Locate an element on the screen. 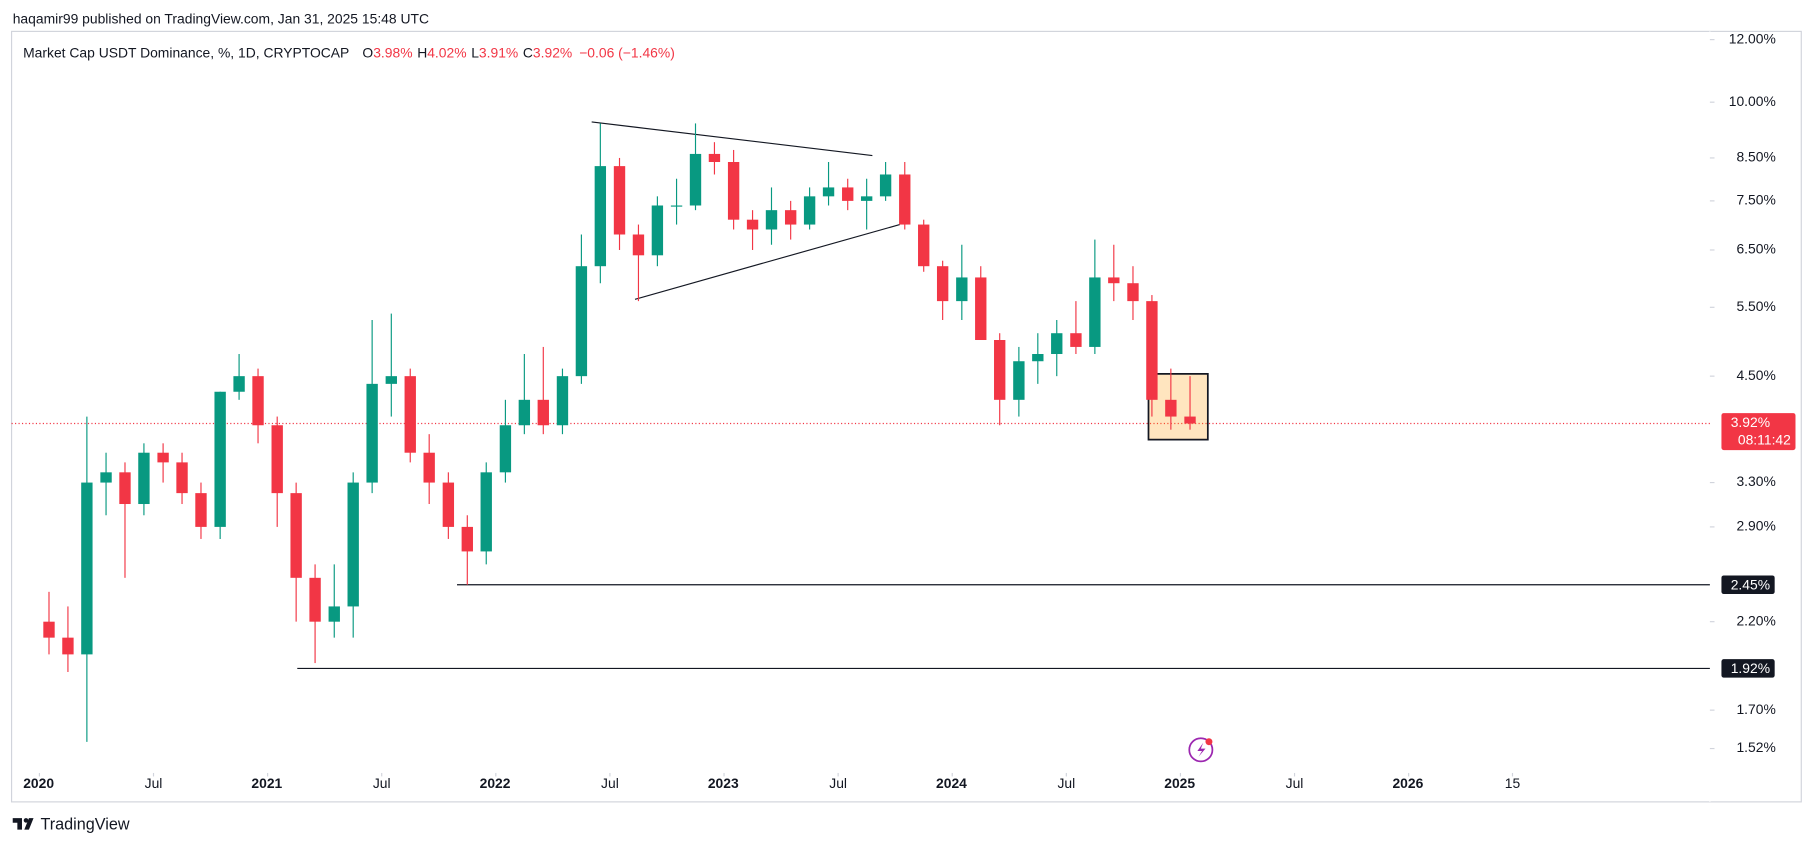 The image size is (1814, 846). change: −0.06 (−1.46%) is located at coordinates (627, 52).